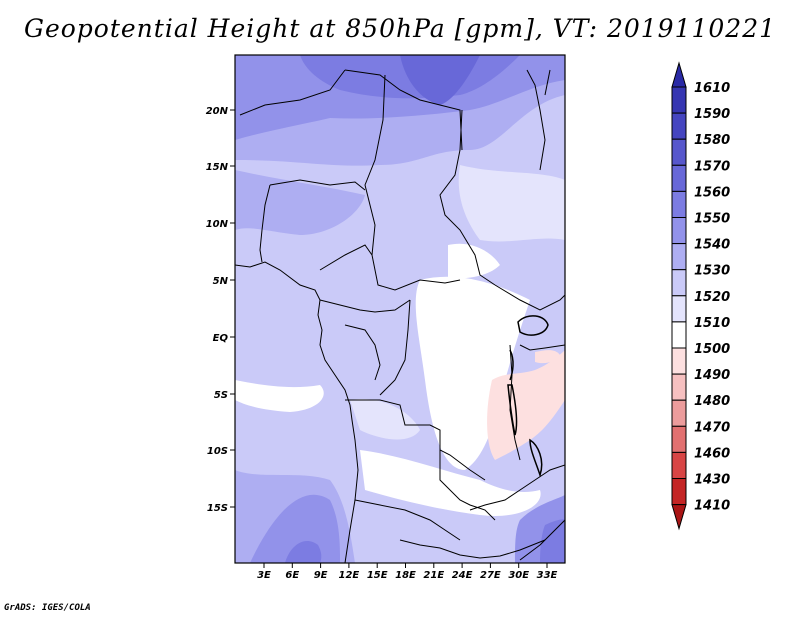  What do you see at coordinates (264, 575) in the screenshot?
I see `lon-label: 3E` at bounding box center [264, 575].